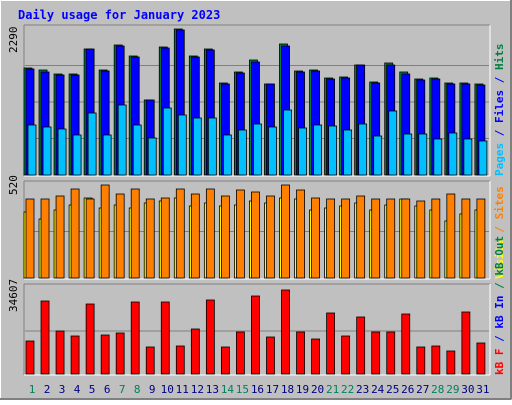 The image size is (512, 405). What do you see at coordinates (13, 185) in the screenshot?
I see `y-max-label: 520` at bounding box center [13, 185].